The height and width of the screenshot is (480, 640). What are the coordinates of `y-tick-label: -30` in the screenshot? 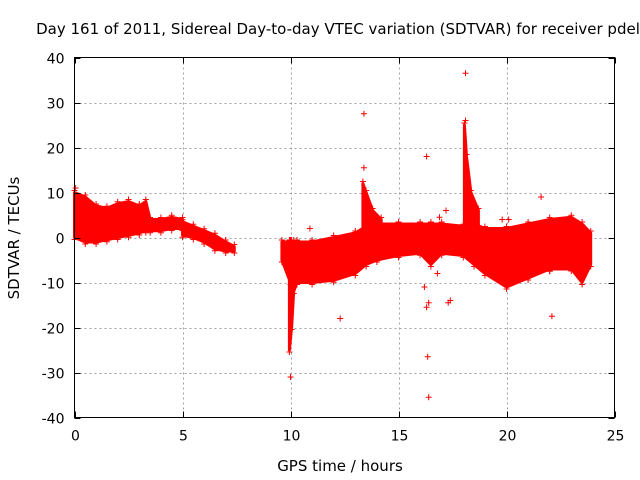 It's located at (53, 375).